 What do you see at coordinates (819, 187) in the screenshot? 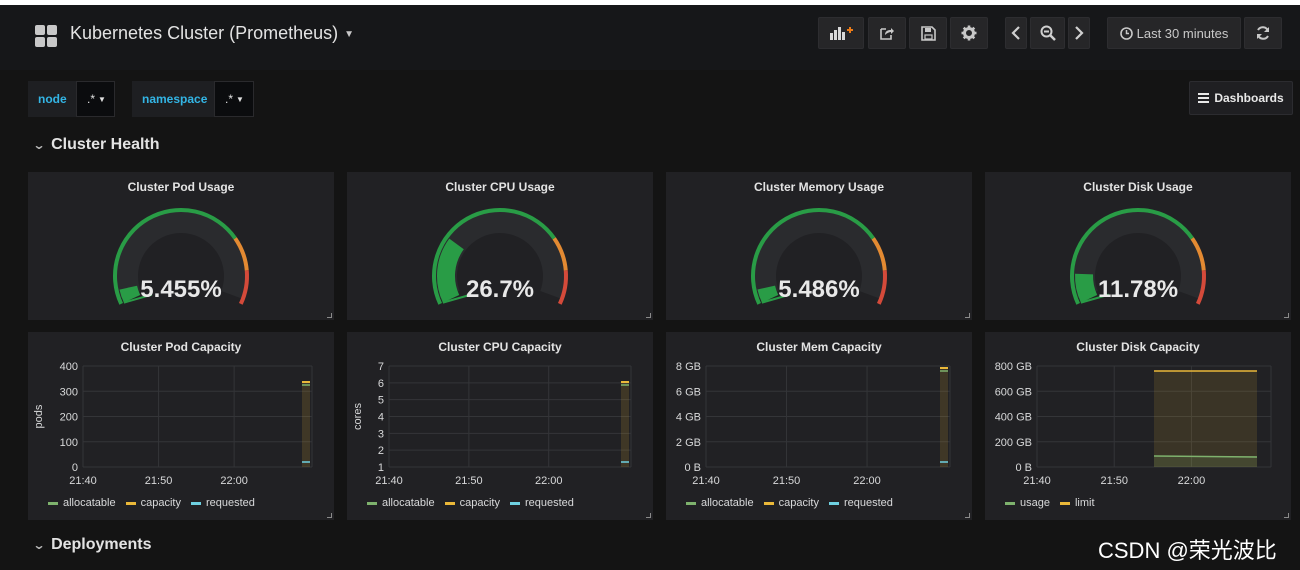
I see `panel-title: Cluster Memory Usage` at bounding box center [819, 187].